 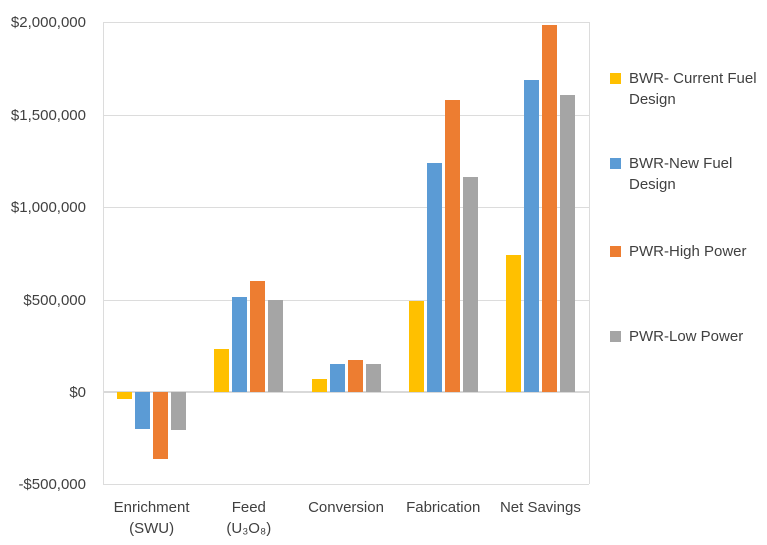 I want to click on x-category-label: Enrichment (SWU), so click(x=151, y=518).